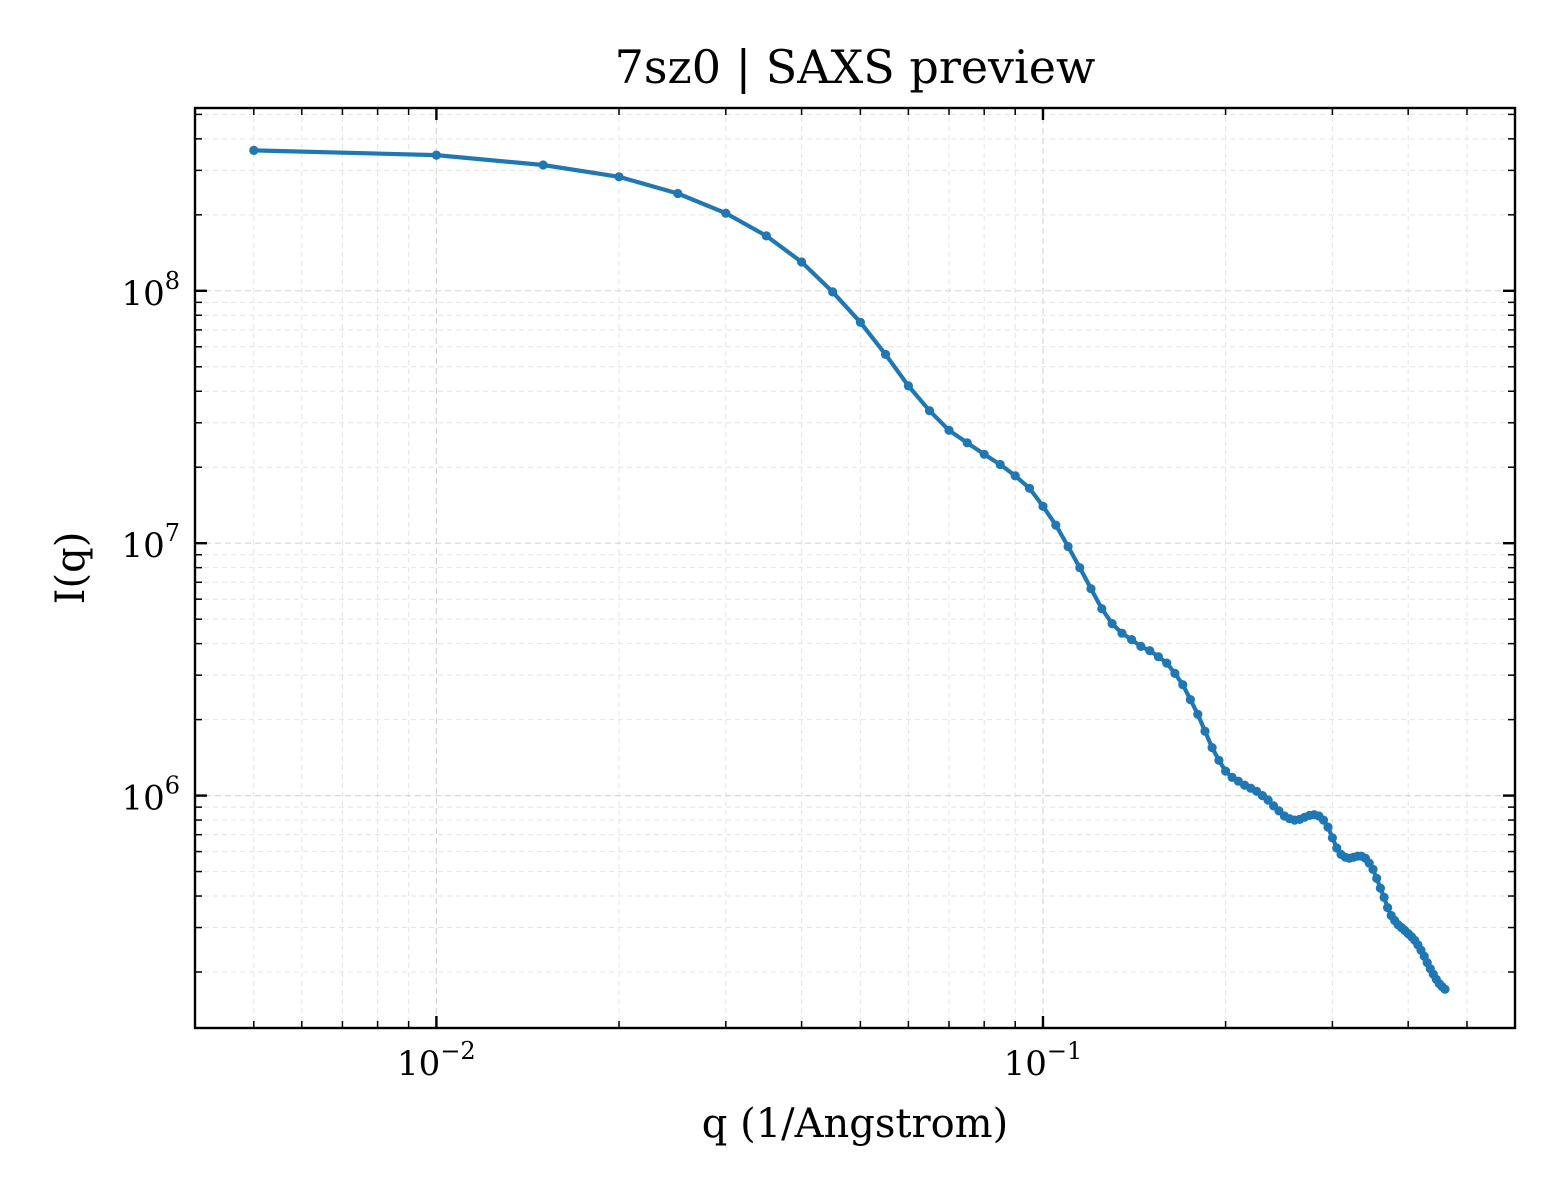 The image size is (1560, 1200). What do you see at coordinates (150, 795) in the screenshot?
I see `y-tick-label: 10⁶` at bounding box center [150, 795].